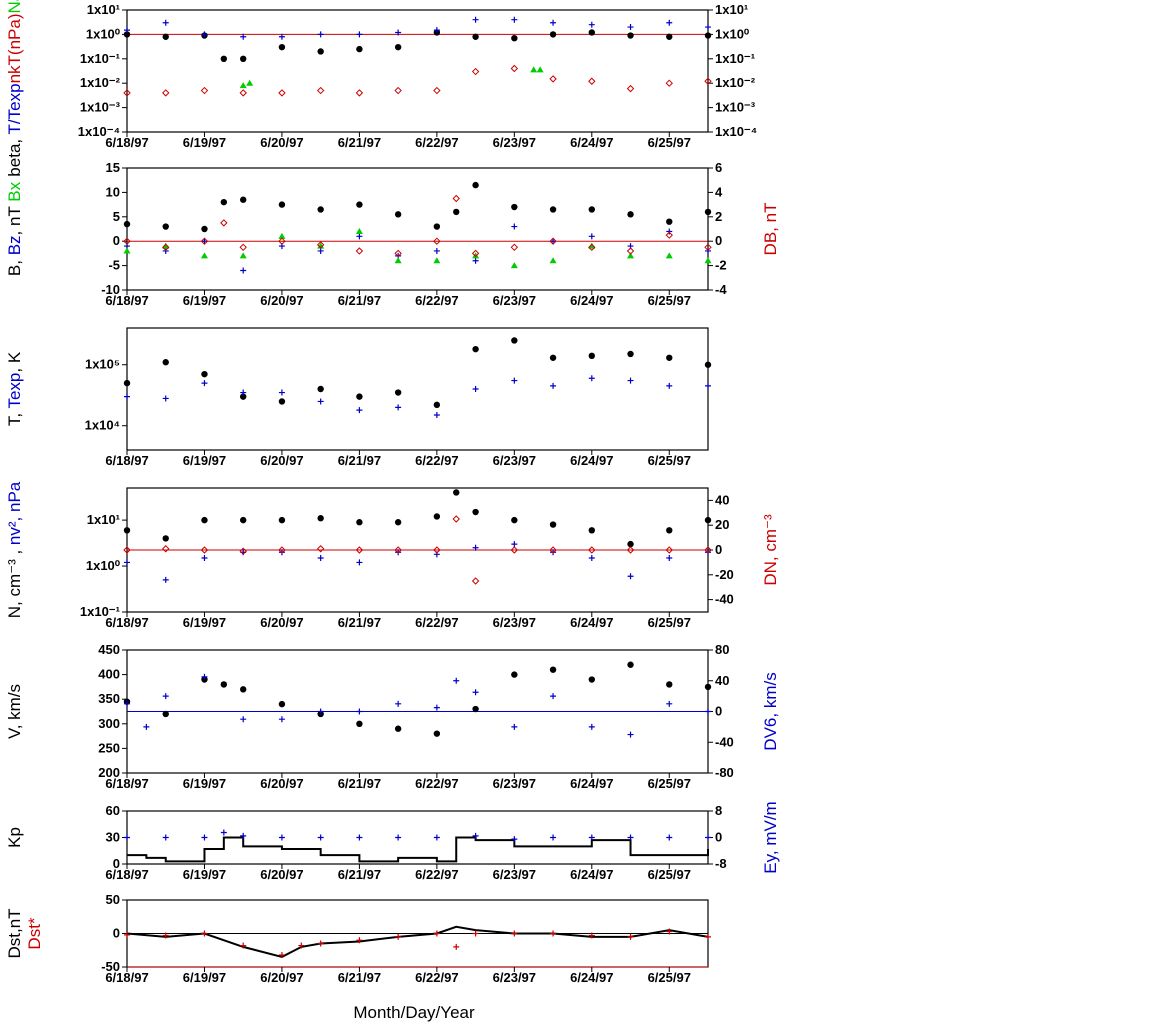 This screenshot has height=1024, width=1152. What do you see at coordinates (110, 966) in the screenshot?
I see `y-tick-label: -50` at bounding box center [110, 966].